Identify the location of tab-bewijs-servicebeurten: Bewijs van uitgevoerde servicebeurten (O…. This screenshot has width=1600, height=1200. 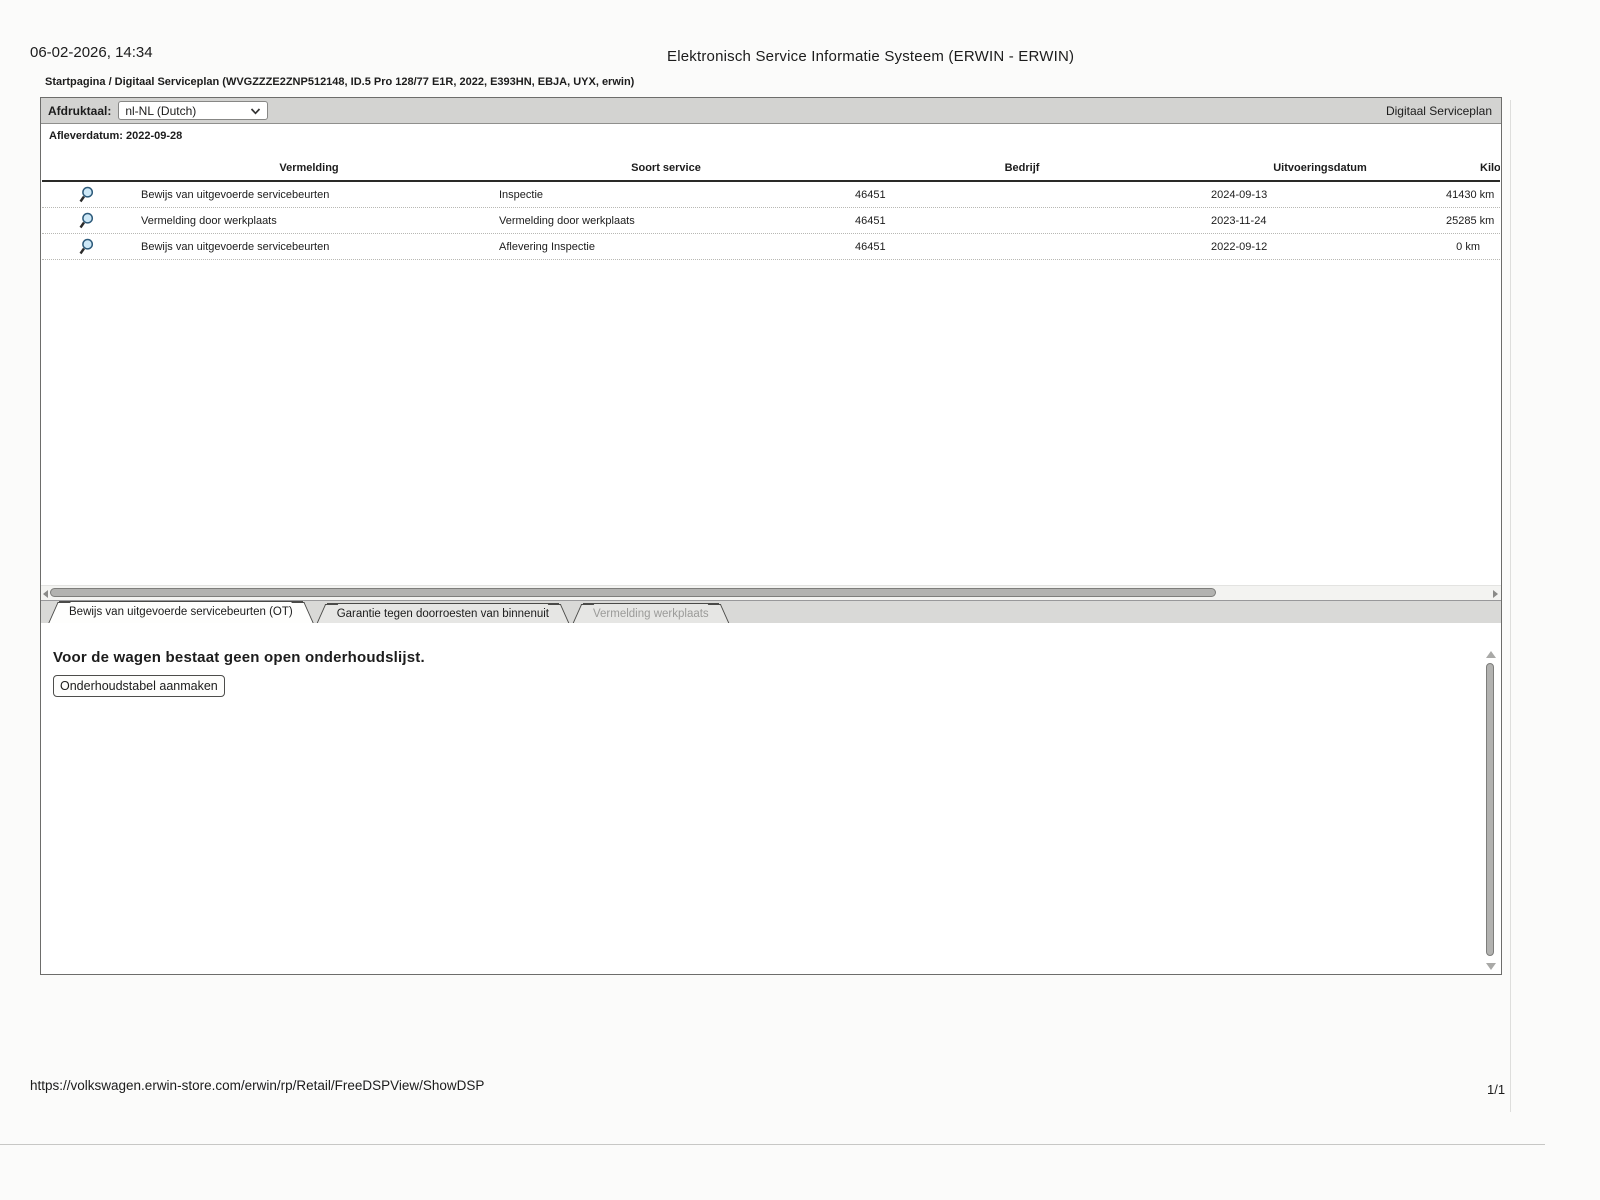
(181, 612).